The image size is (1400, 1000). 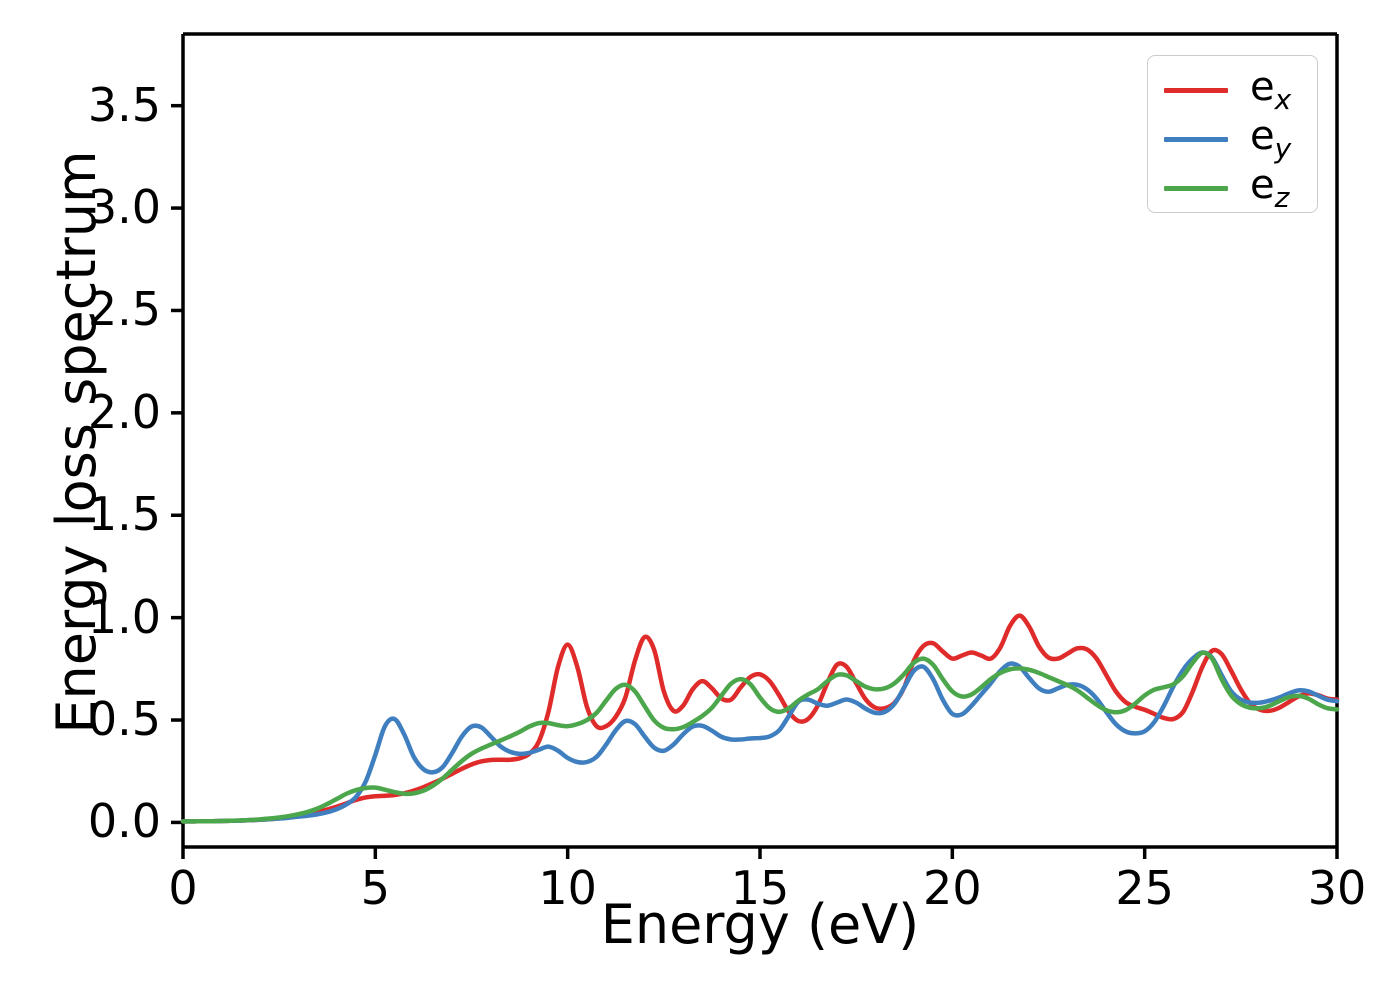 I want to click on y-tick-label: 1.0, so click(x=124, y=616).